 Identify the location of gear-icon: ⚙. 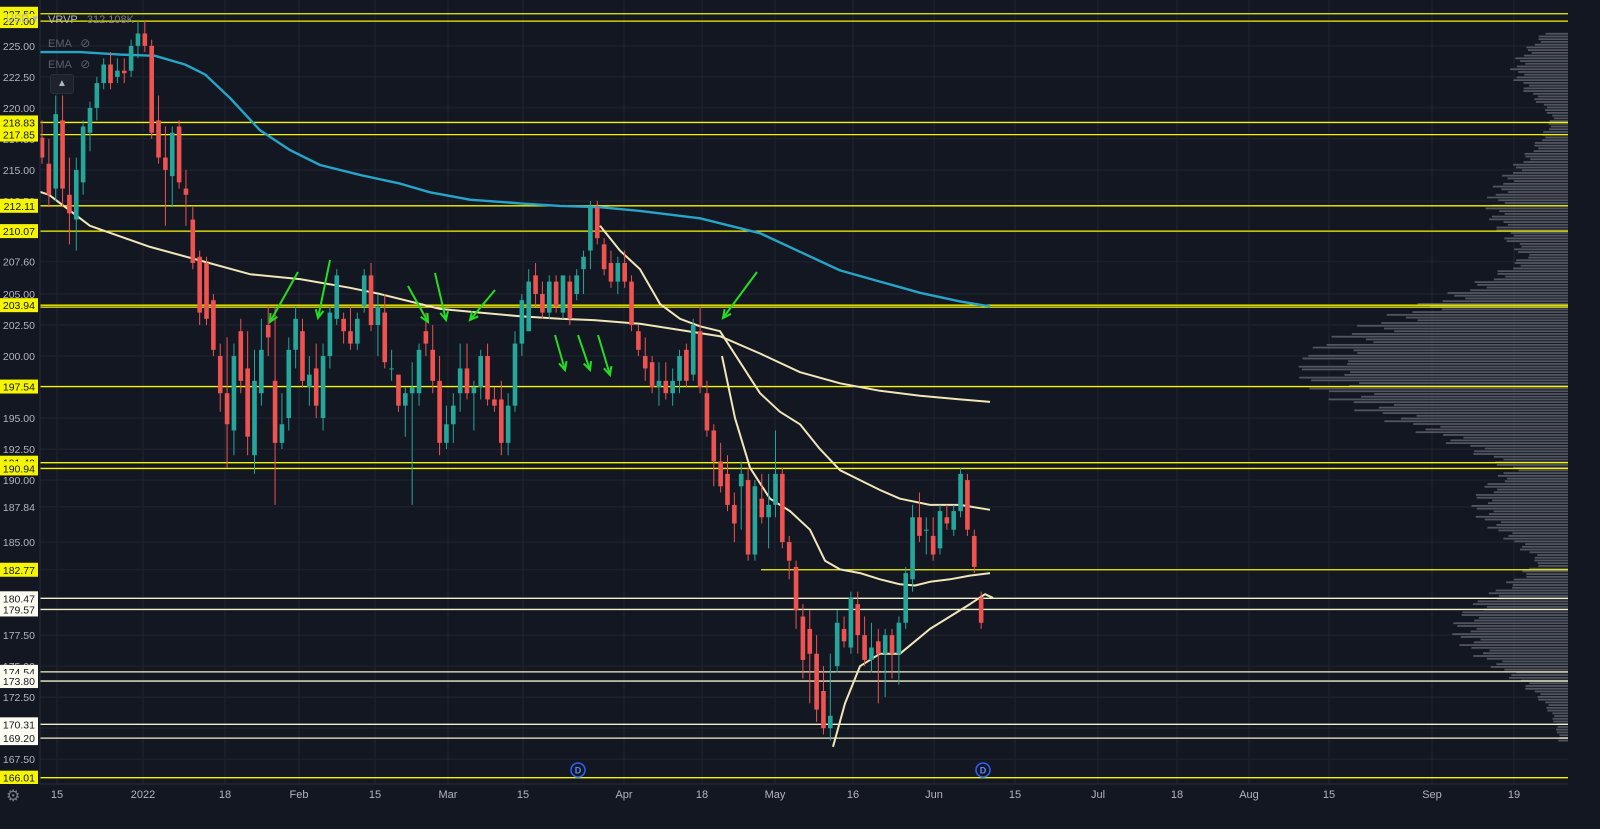
(13, 796).